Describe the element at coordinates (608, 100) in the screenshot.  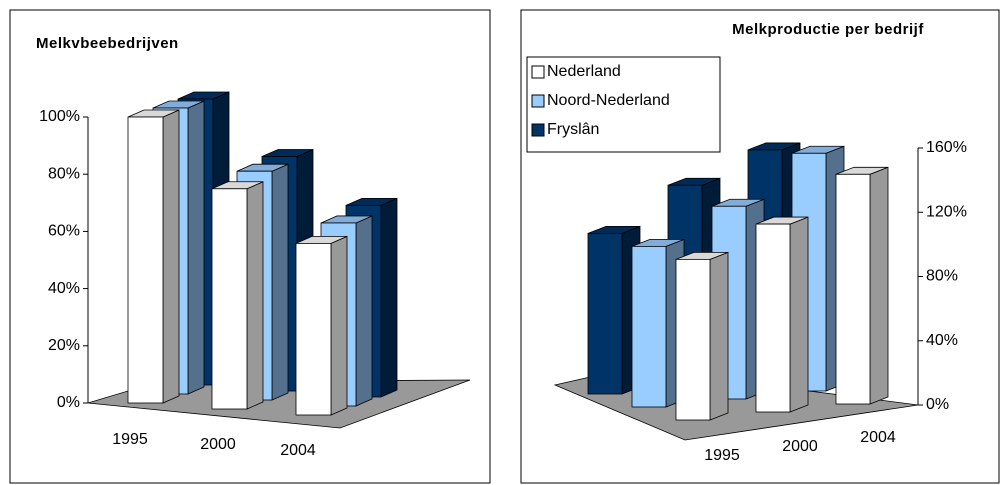
I see `legend-label: Noord-Nederland` at that location.